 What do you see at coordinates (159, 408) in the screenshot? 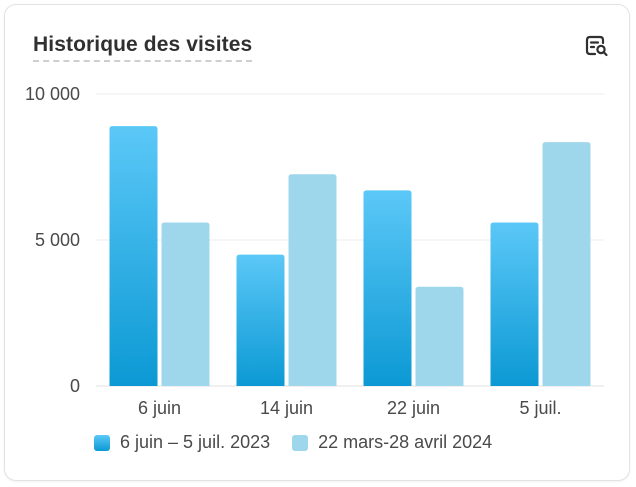
I see `x-tick-label: 6 juin` at bounding box center [159, 408].